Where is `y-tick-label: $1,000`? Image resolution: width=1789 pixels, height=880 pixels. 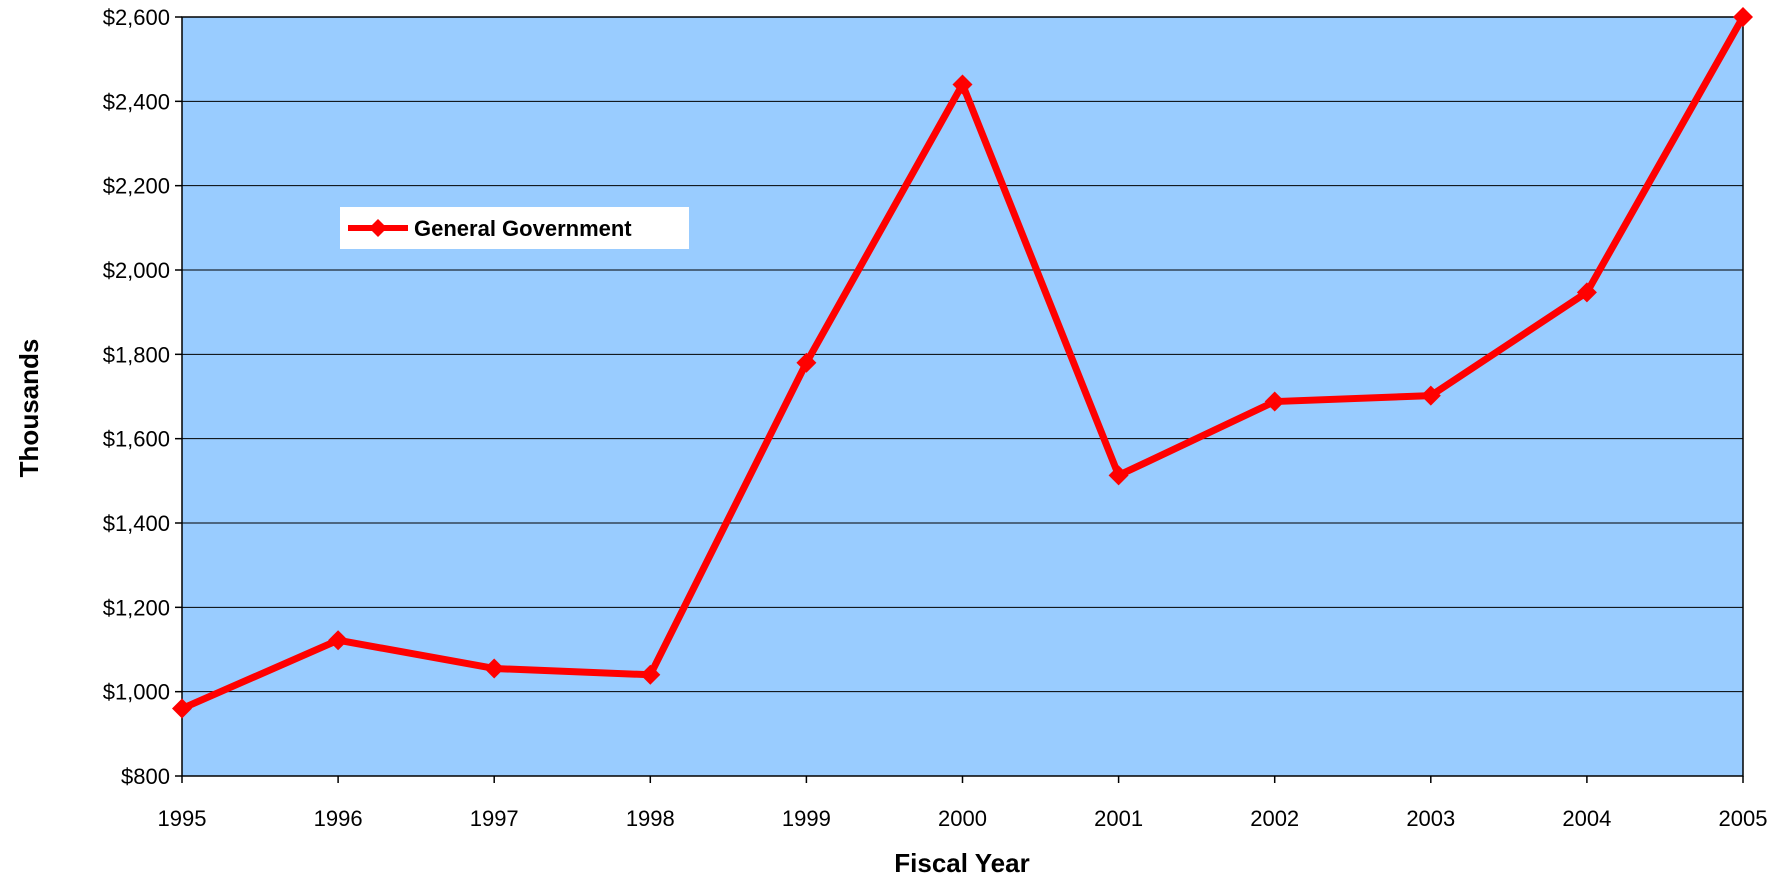
y-tick-label: $1,000 is located at coordinates (136, 692).